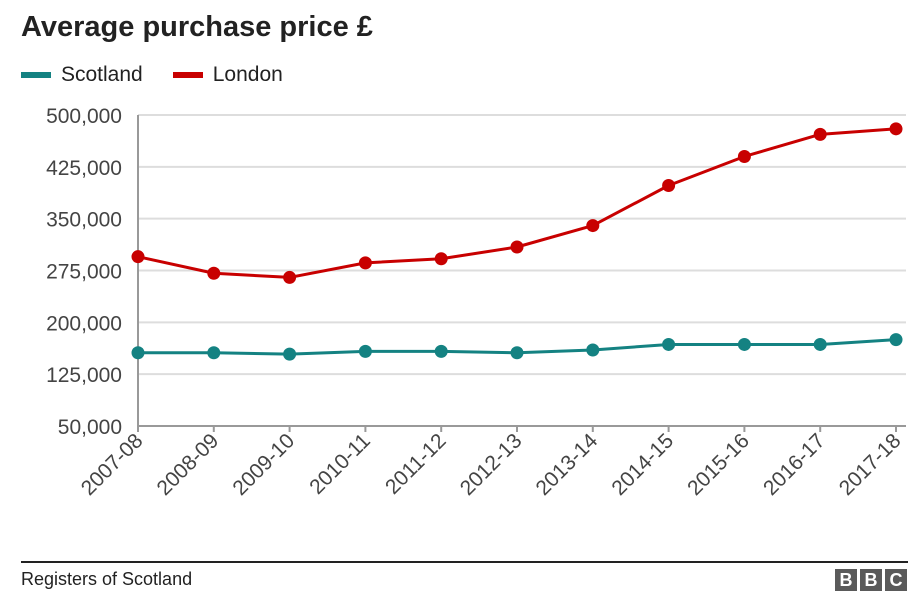 The width and height of the screenshot is (919, 603). What do you see at coordinates (90, 427) in the screenshot?
I see `y-tick-label: 50,000` at bounding box center [90, 427].